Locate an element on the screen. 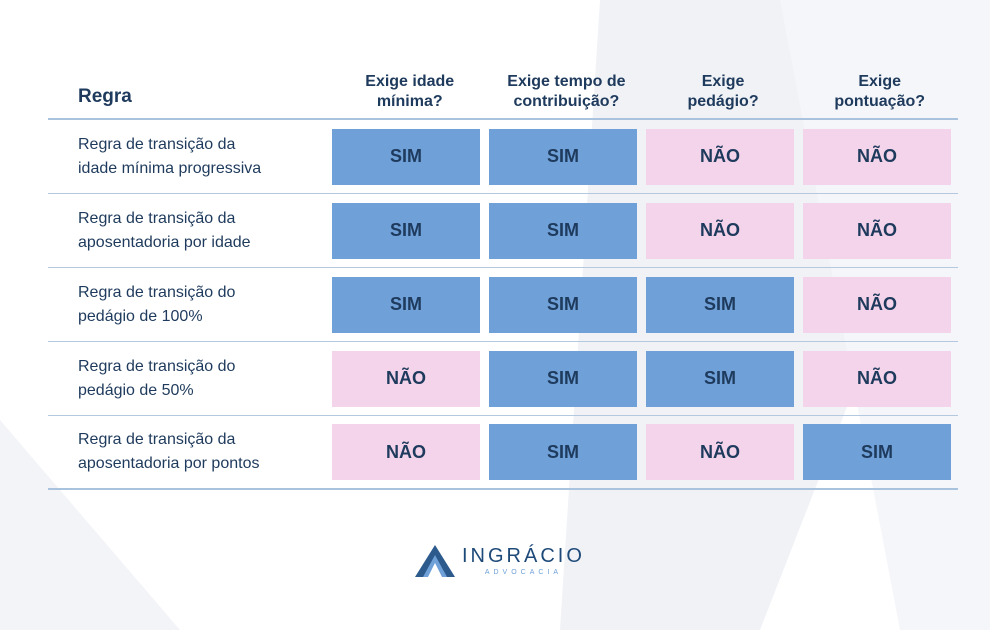  company-logo: INGRÁCIO ADVOCACIA is located at coordinates (499, 561).